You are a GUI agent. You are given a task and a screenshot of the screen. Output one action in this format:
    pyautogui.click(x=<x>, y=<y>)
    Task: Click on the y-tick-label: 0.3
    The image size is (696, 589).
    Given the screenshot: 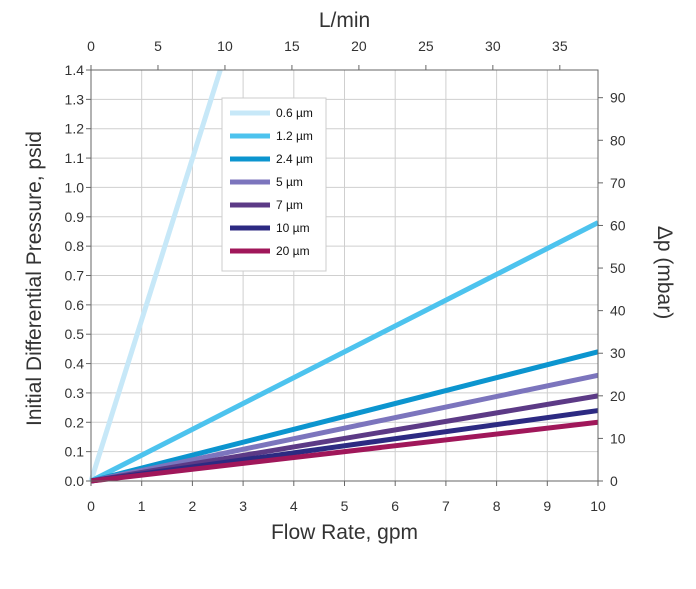 What is the action you would take?
    pyautogui.click(x=75, y=393)
    